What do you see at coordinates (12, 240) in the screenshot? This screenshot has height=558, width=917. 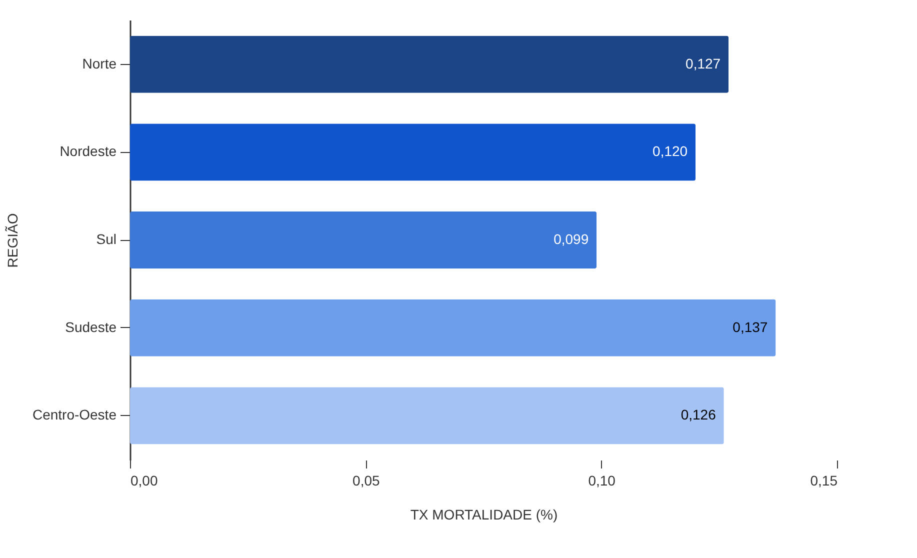 I see `y-axis-title: REGIÃO` at bounding box center [12, 240].